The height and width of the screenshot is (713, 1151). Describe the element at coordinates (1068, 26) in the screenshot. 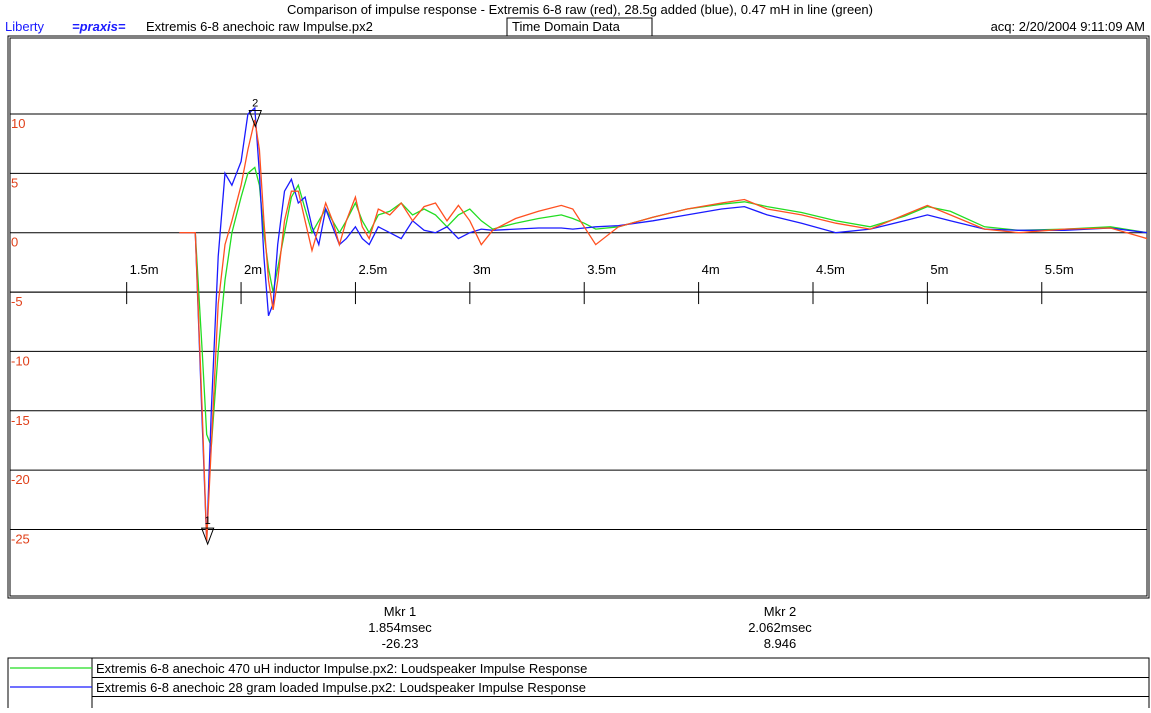

I see `acquired: acq: 2/20/2004 9:11:09 AM` at that location.